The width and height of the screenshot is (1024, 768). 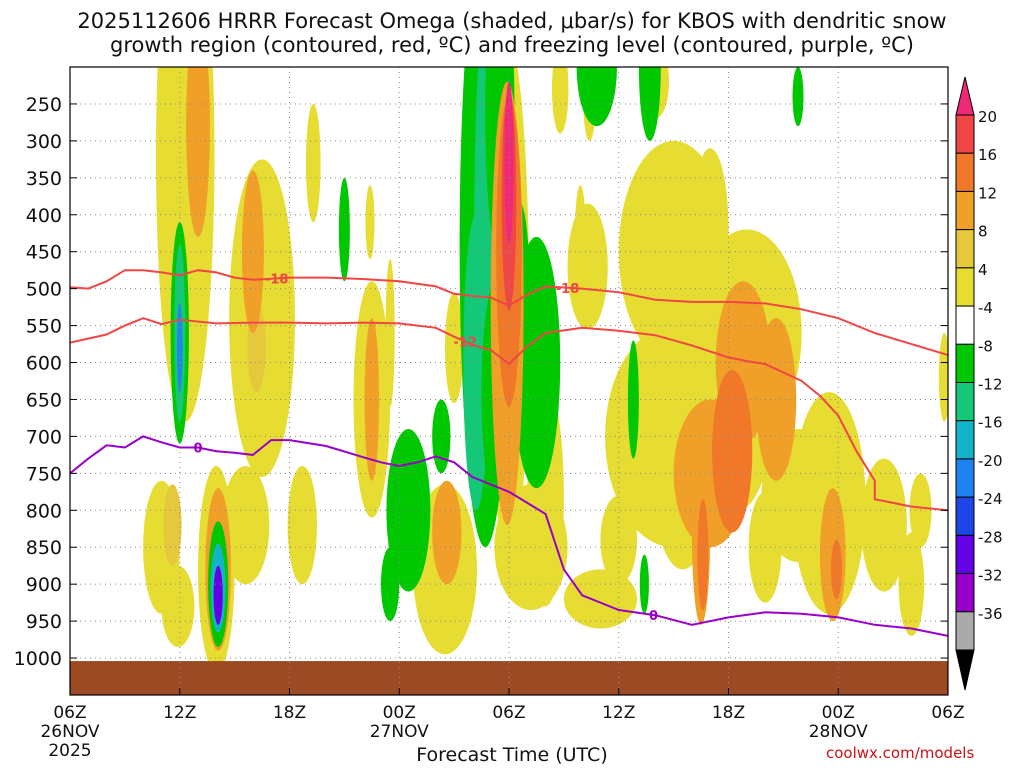 What do you see at coordinates (44, 364) in the screenshot?
I see `y-tick-label: 600` at bounding box center [44, 364].